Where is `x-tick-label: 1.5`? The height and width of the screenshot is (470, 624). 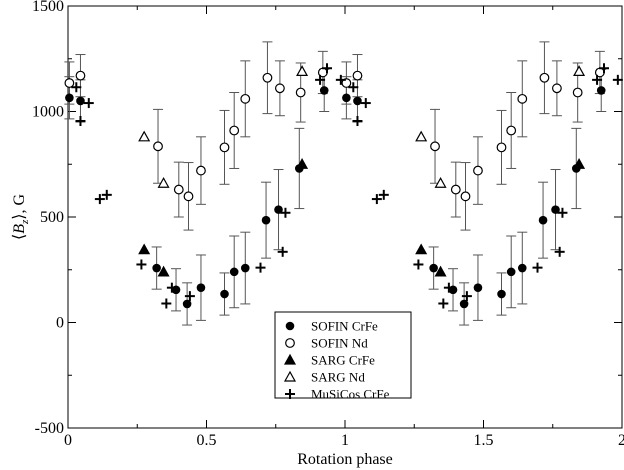
x-tick-label: 1.5 is located at coordinates (484, 440).